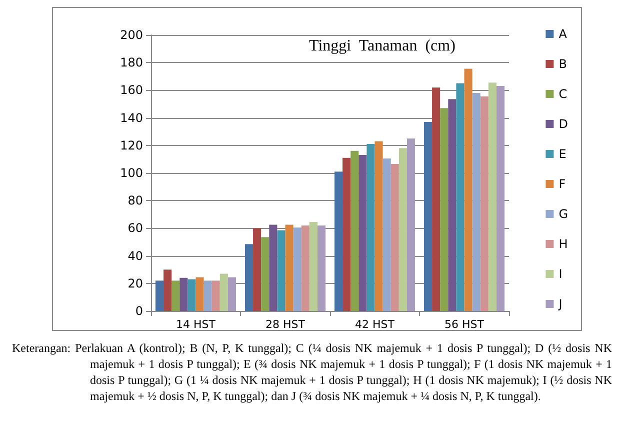 The height and width of the screenshot is (423, 620). Describe the element at coordinates (562, 184) in the screenshot. I see `legend-label: F` at that location.